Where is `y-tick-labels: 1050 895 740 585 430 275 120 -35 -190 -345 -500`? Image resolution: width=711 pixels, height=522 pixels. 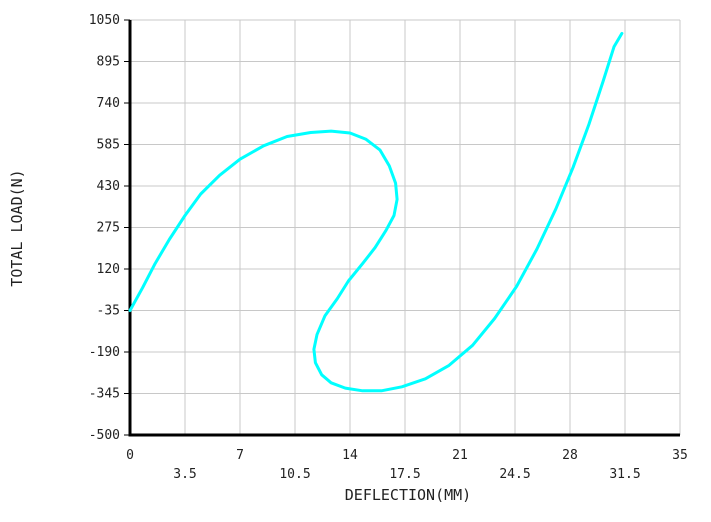 y-tick-labels: 1050 895 740 585 430 275 120 -35 -190 -345 -500 is located at coordinates (109, 228).